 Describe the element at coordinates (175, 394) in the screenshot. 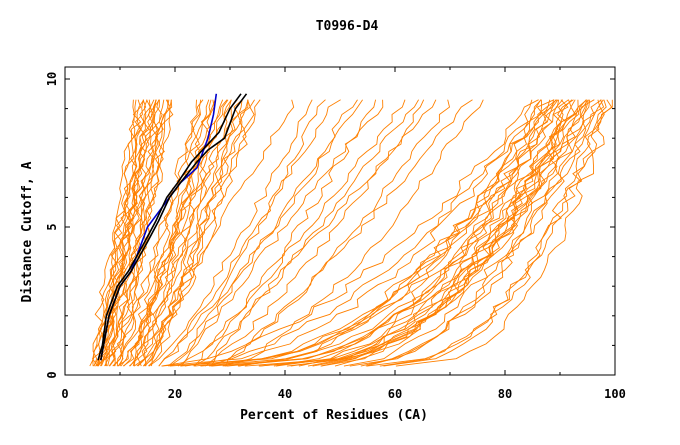

I see `x-tick-label: 20` at that location.